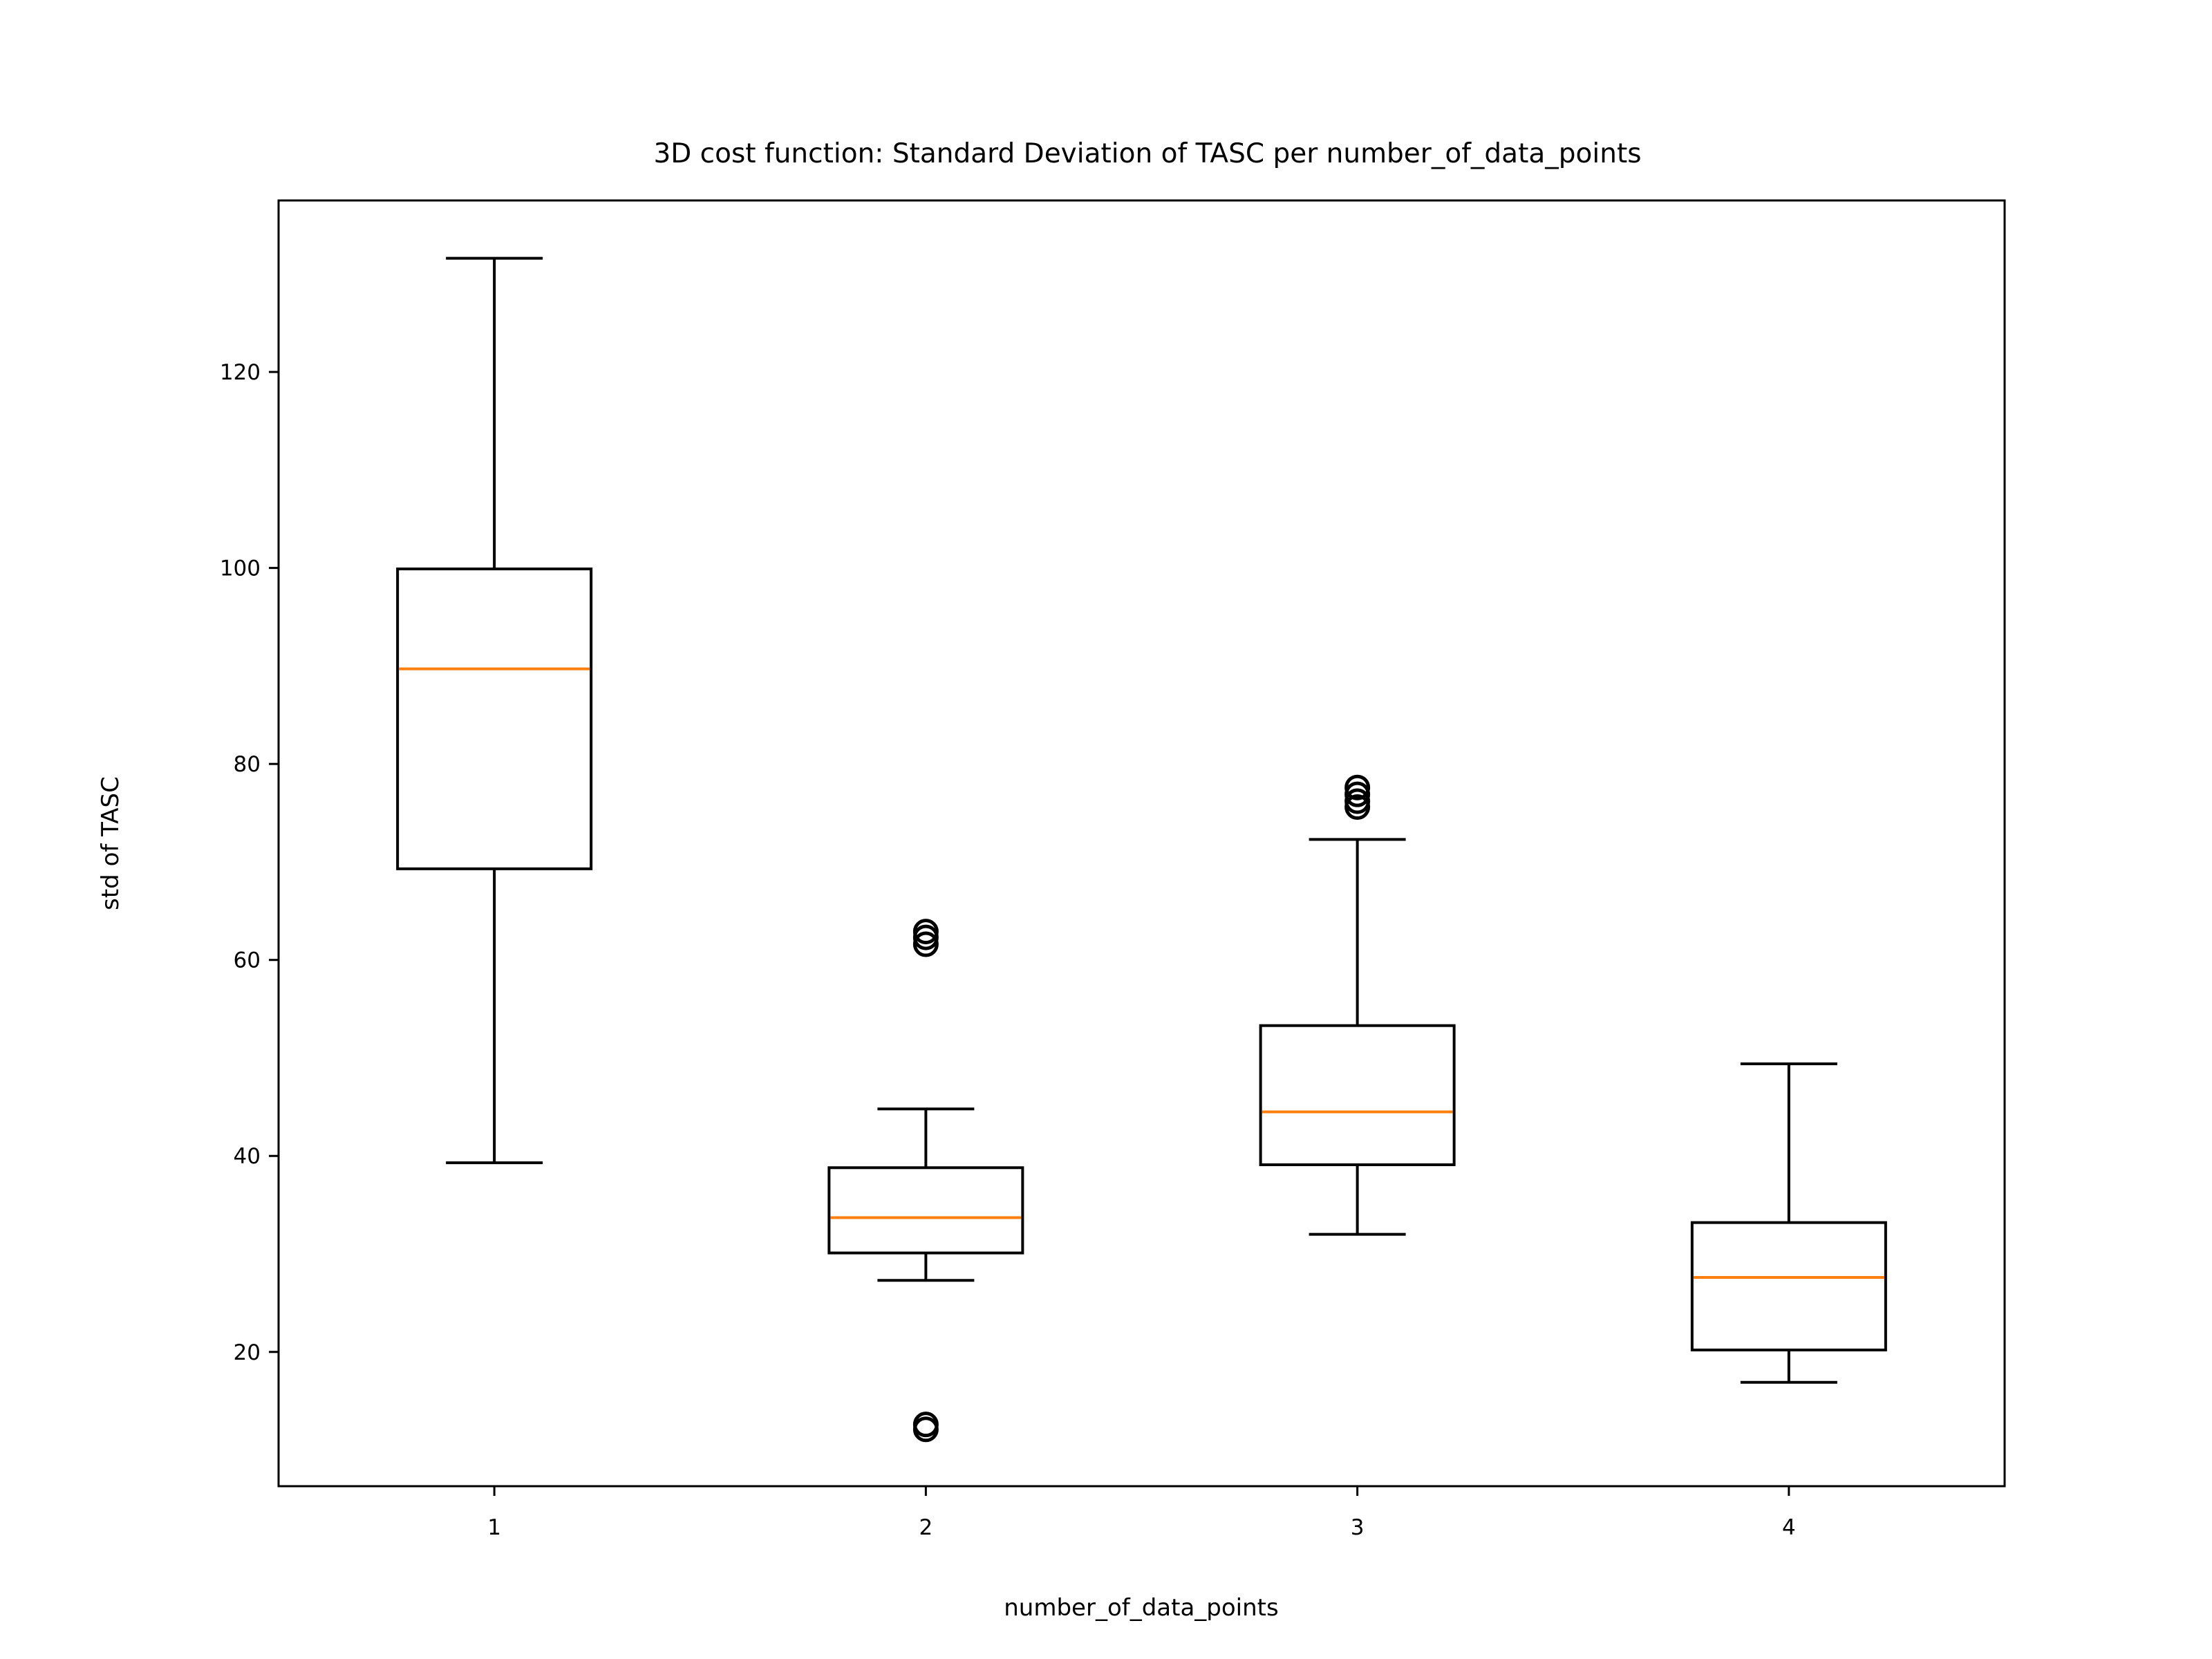 The width and height of the screenshot is (2212, 1659). What do you see at coordinates (240, 568) in the screenshot?
I see `y-tick-label: 100` at bounding box center [240, 568].